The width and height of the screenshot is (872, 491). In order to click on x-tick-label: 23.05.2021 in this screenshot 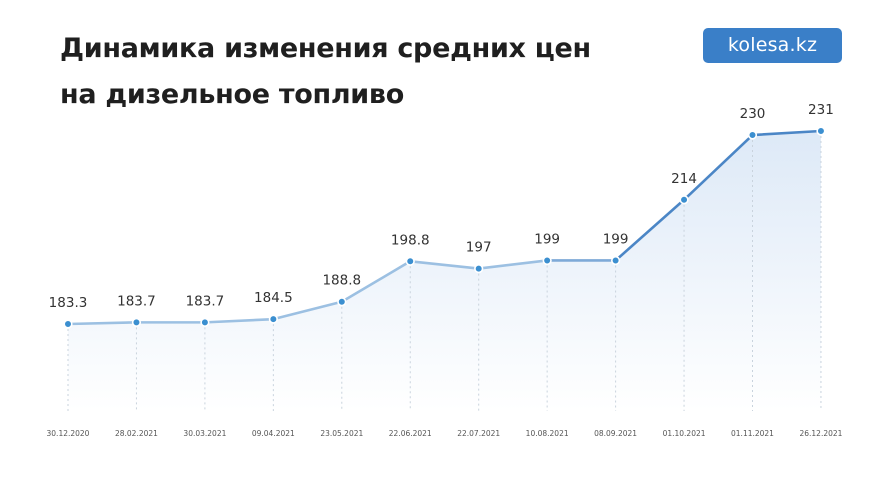, I will do `click(341, 433)`.